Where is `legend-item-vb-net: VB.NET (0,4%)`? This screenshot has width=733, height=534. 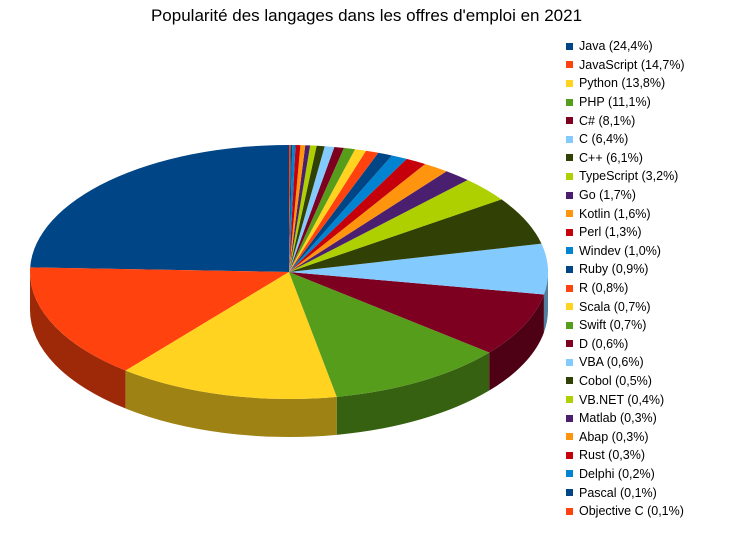
legend-item-vb-net: VB.NET (0,4%) is located at coordinates (625, 399).